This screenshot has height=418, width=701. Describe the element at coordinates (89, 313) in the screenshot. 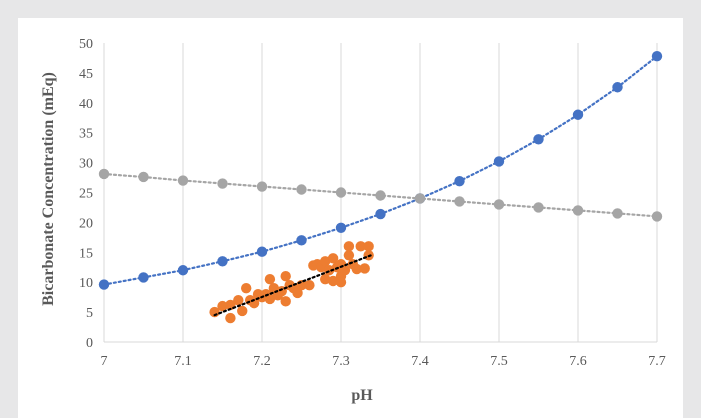

I see `y-tick-label: 5` at that location.